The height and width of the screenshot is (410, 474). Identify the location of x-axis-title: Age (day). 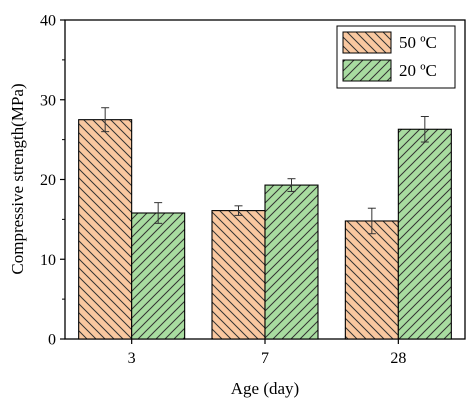
(265, 388).